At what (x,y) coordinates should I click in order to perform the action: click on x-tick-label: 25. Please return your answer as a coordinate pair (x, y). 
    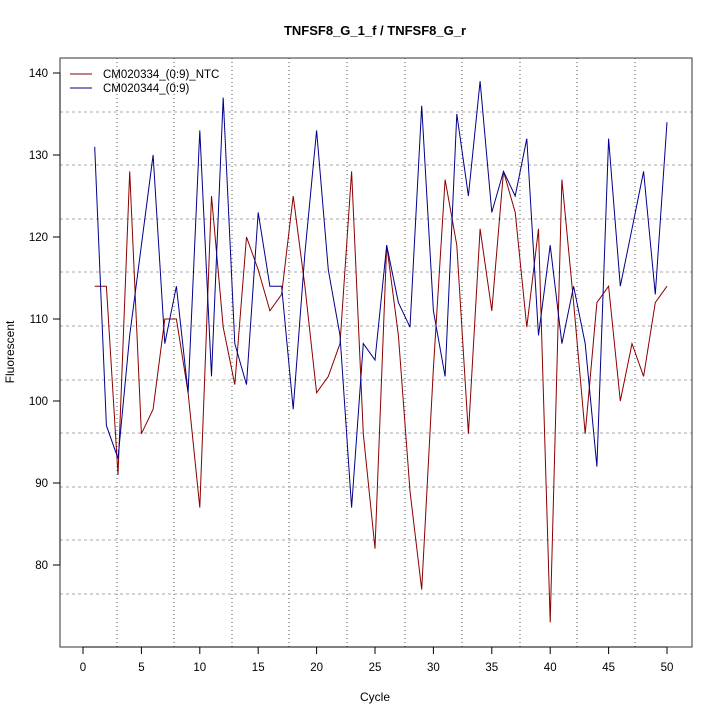
    Looking at the image, I should click on (375, 668).